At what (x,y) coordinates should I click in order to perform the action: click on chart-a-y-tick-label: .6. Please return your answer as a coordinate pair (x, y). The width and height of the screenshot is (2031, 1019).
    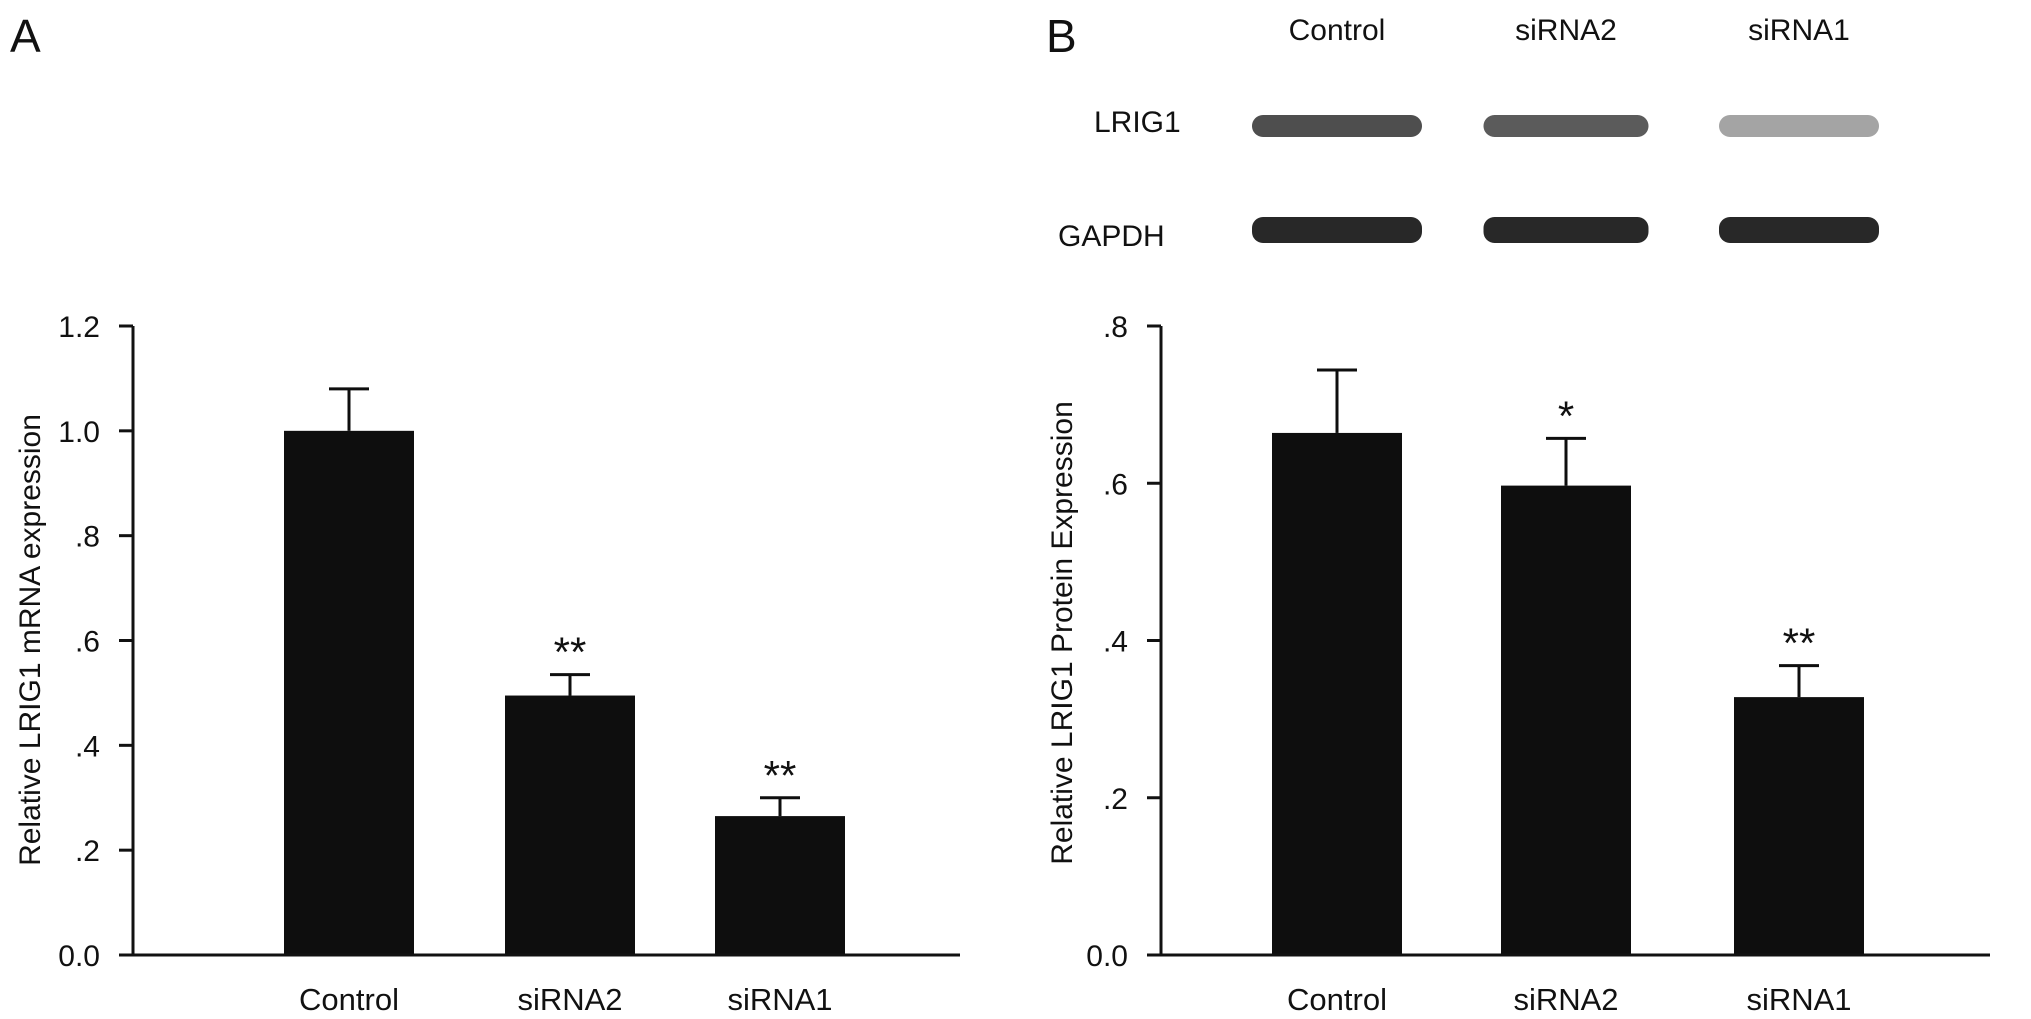
    Looking at the image, I should click on (87, 642).